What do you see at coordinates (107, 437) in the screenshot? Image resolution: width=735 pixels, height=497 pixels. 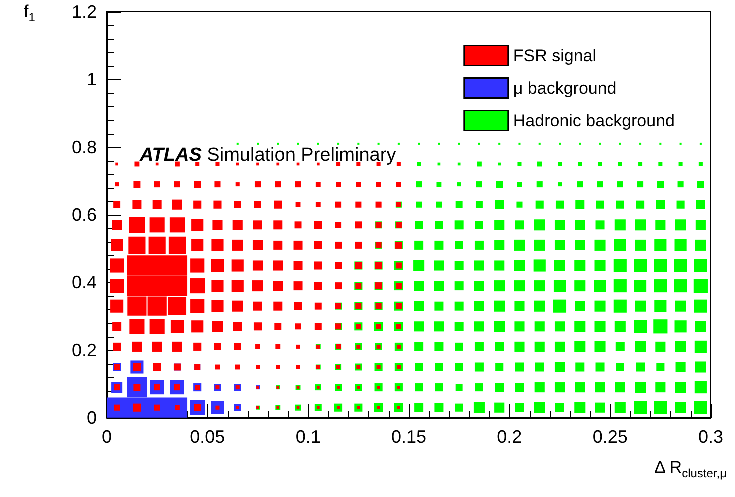 I see `x-tick-label: 0` at bounding box center [107, 437].